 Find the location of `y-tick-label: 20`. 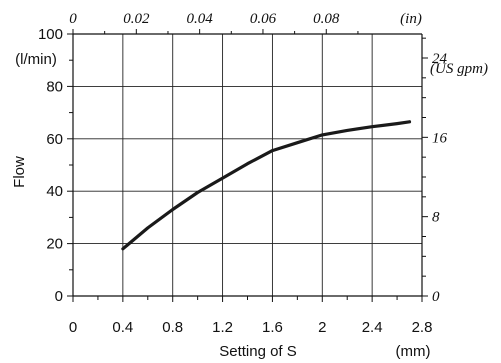

y-tick-label: 20 is located at coordinates (54, 244).